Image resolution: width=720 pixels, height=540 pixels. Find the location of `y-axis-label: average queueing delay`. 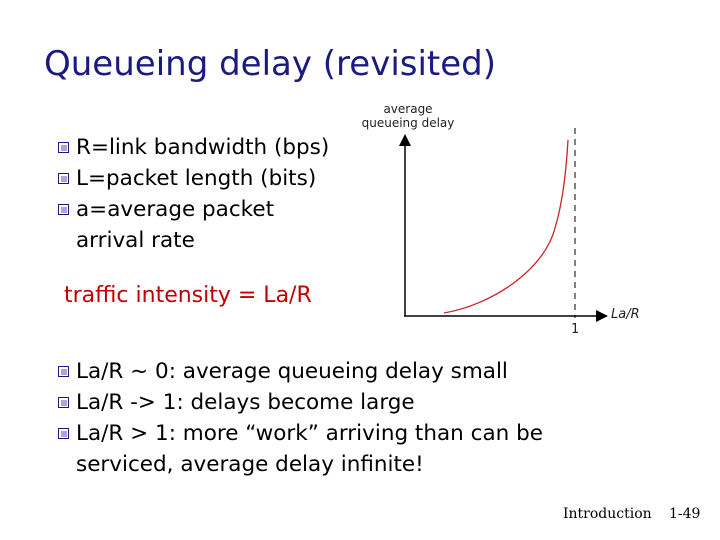

y-axis-label: average queueing delay is located at coordinates (408, 116).